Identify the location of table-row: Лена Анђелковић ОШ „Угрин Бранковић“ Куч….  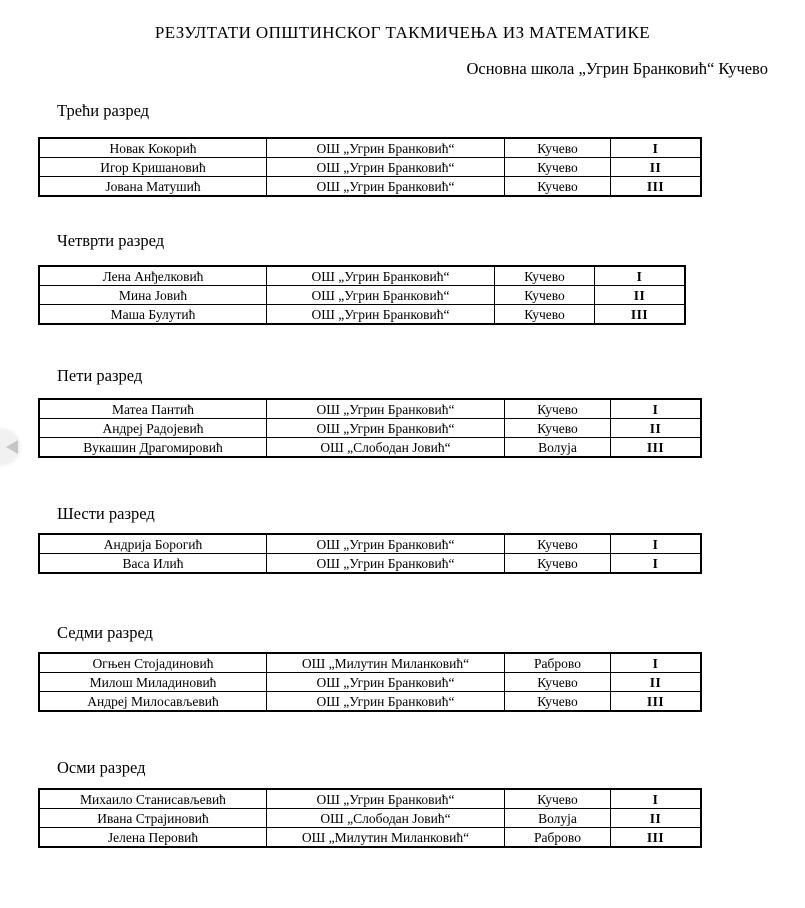
(362, 275).